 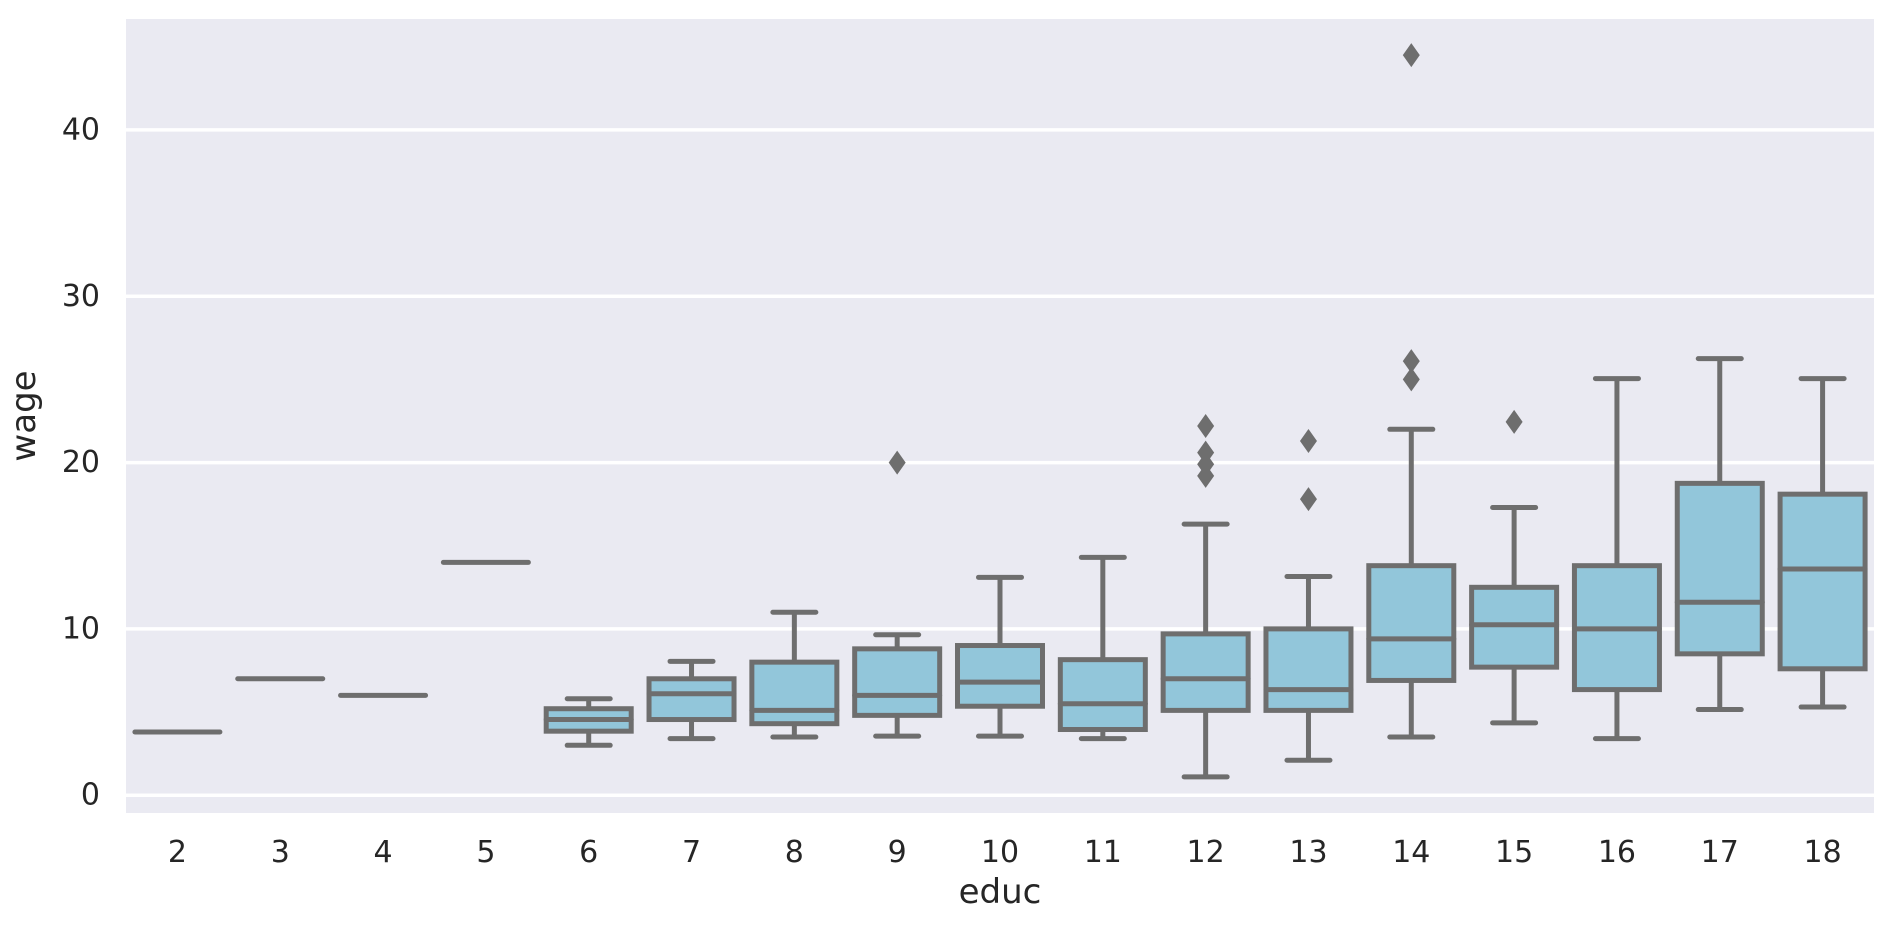 I want to click on y-tick-label-40: 40, so click(x=81, y=129).